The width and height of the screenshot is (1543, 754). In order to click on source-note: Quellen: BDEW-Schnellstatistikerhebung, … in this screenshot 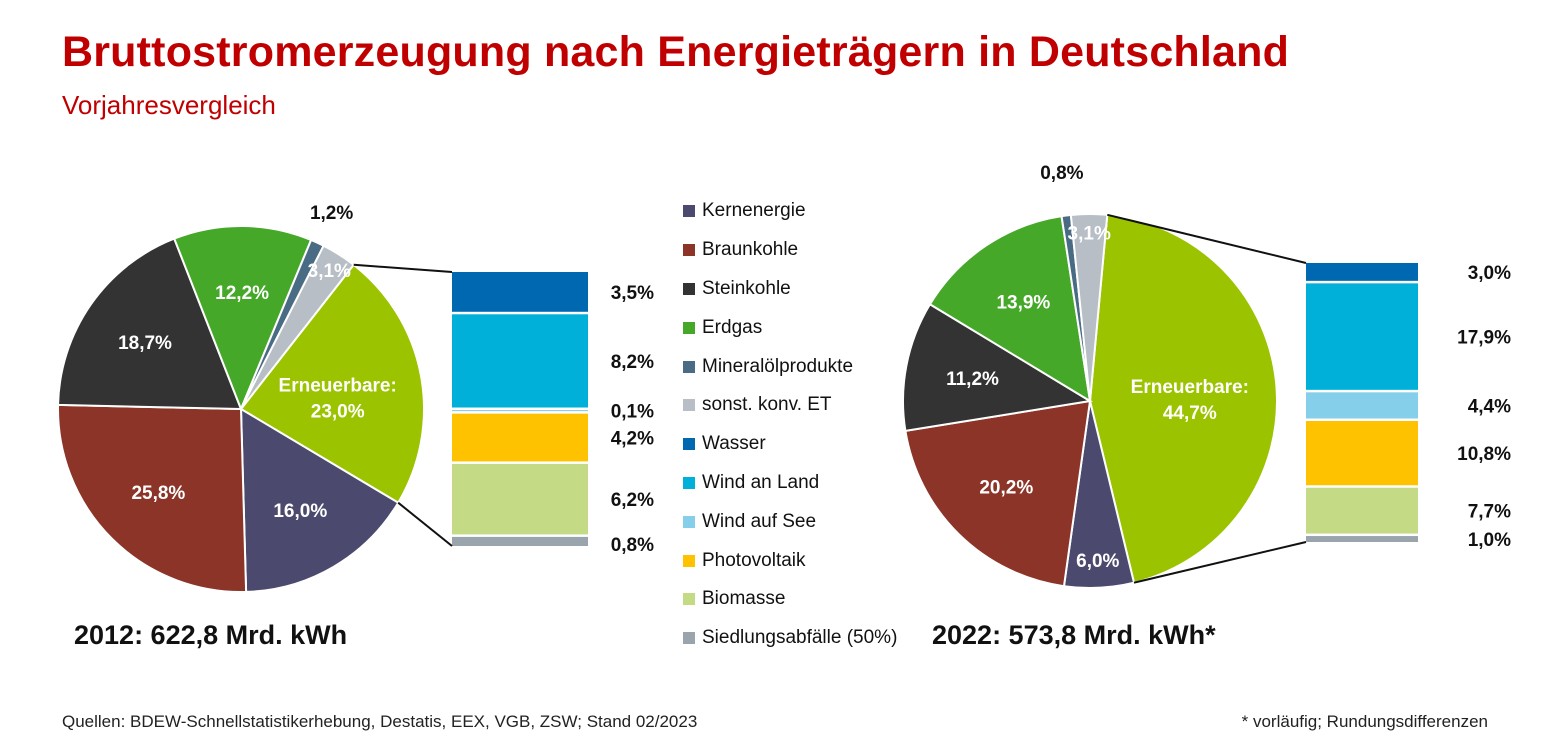, I will do `click(380, 721)`.